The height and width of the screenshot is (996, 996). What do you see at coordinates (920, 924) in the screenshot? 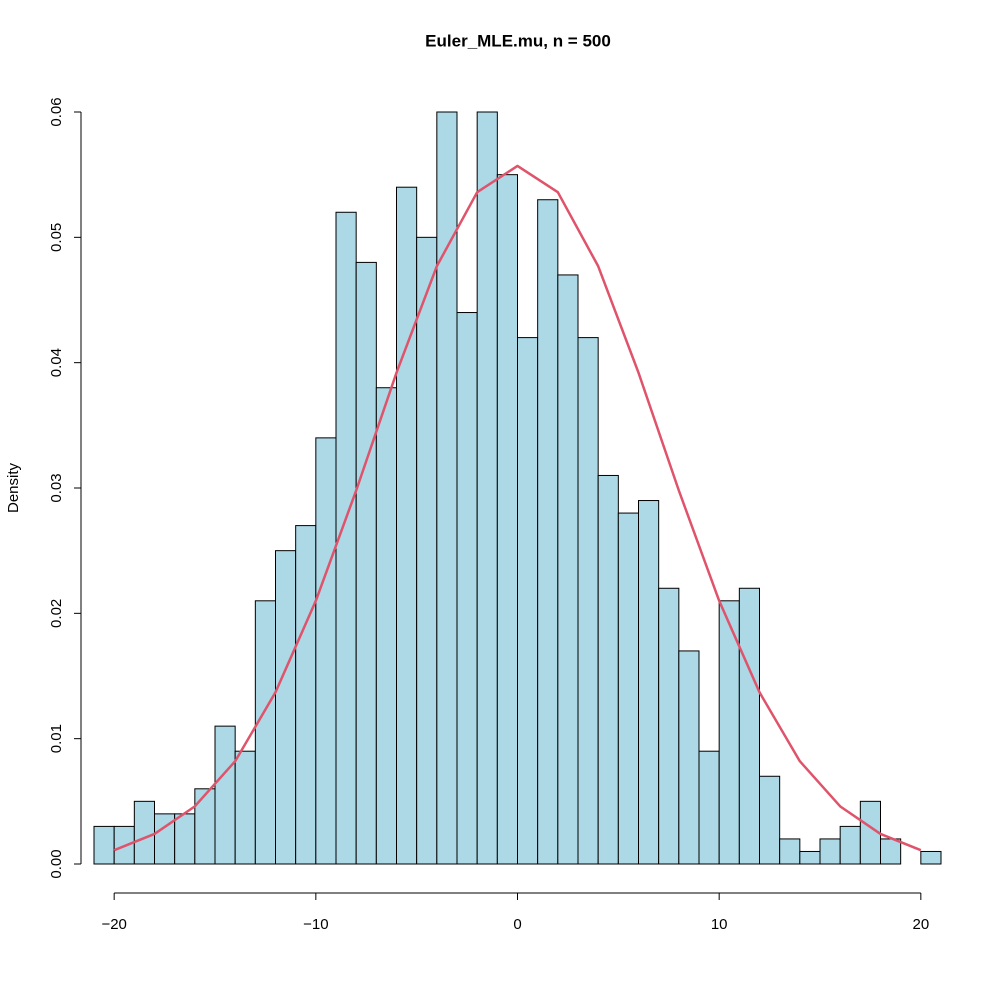
I see `x-tick-label: 20` at bounding box center [920, 924].